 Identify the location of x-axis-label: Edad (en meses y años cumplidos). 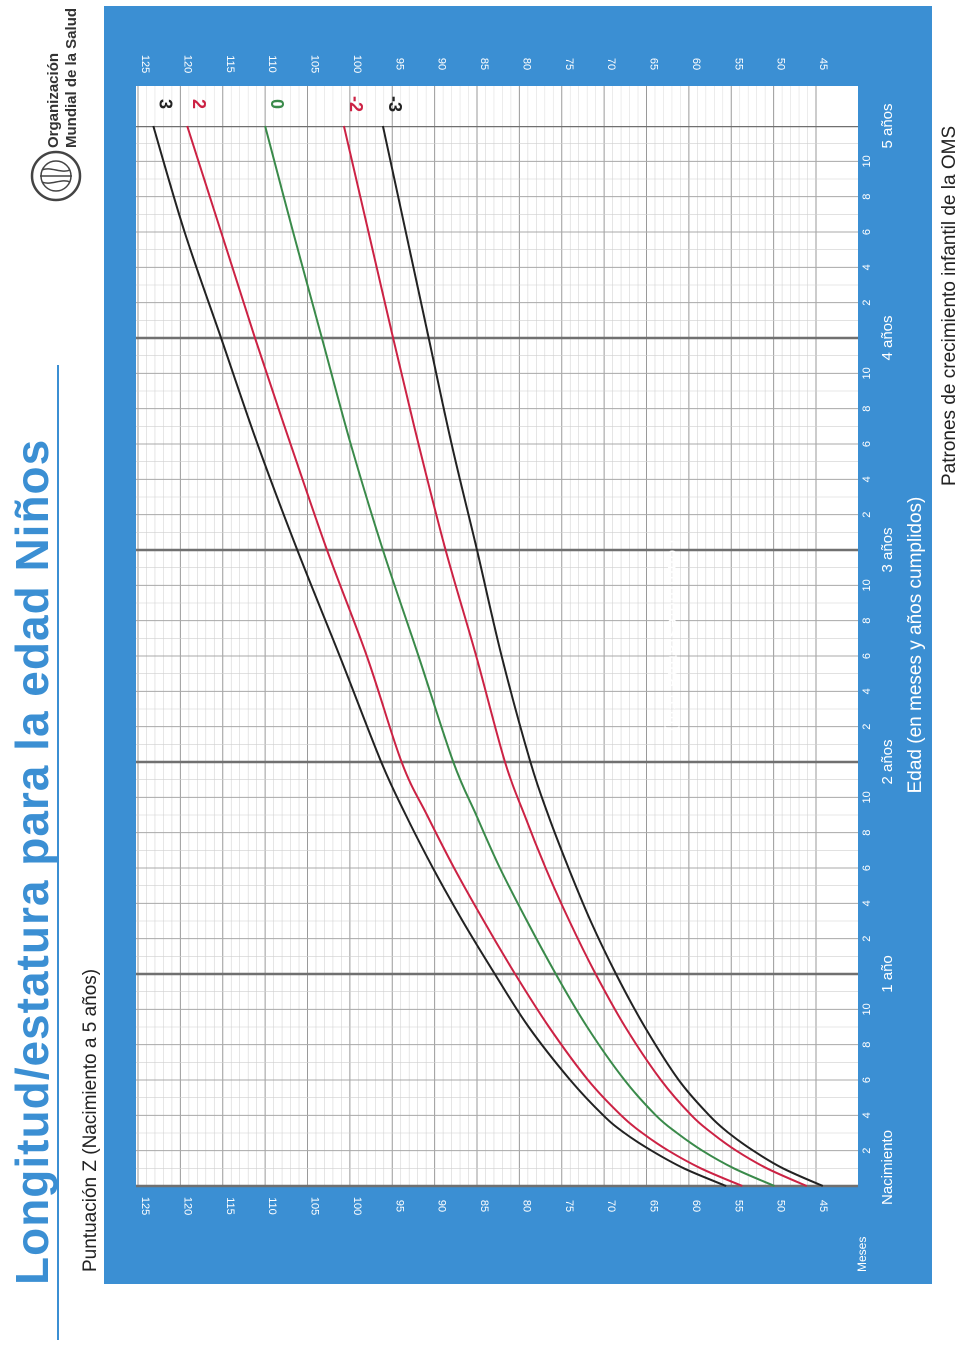
(915, 645).